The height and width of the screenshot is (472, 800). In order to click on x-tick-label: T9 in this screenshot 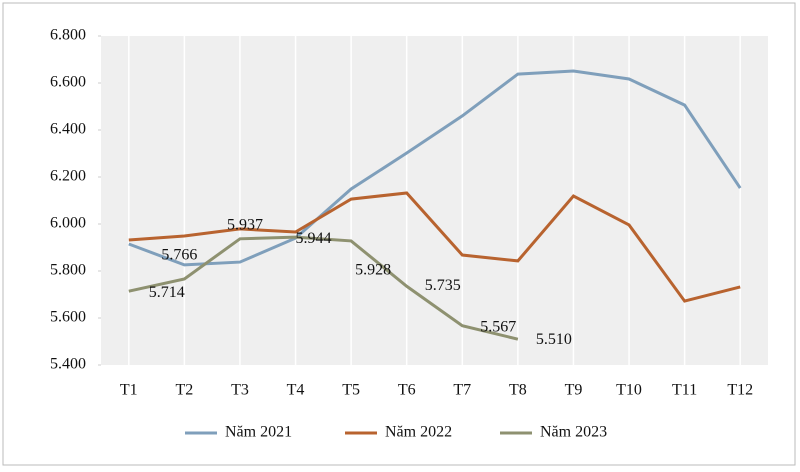, I will do `click(574, 390)`.